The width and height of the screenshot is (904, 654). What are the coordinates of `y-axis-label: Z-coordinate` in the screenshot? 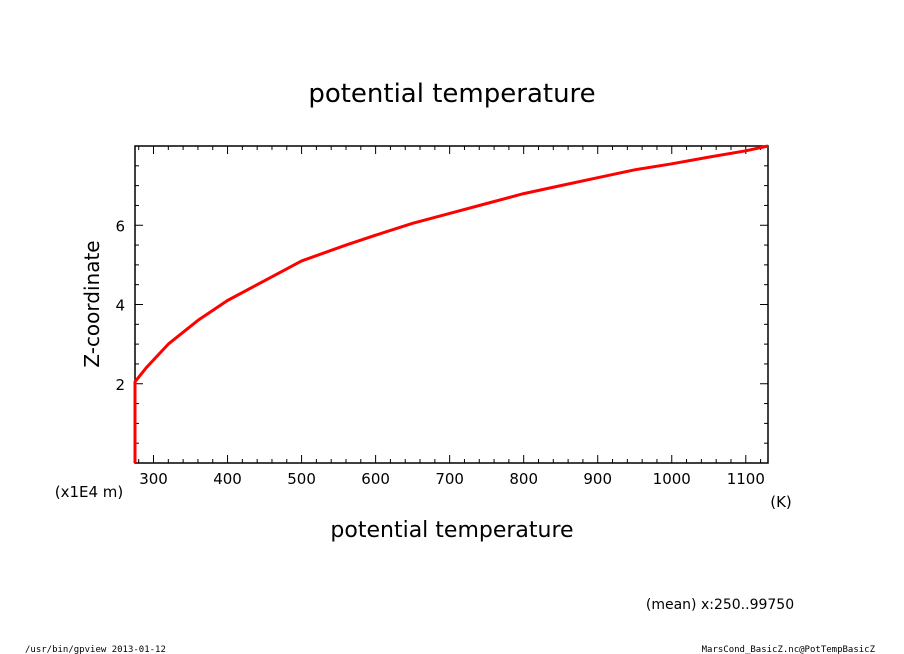 It's located at (92, 303).